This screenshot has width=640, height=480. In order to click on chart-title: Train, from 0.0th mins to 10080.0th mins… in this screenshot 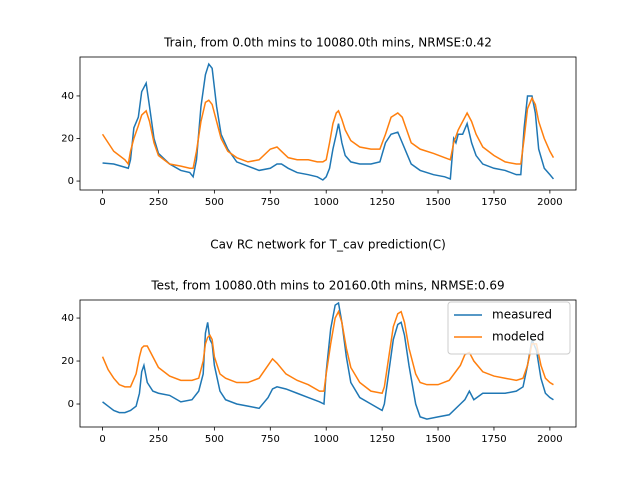, I will do `click(327, 43)`.